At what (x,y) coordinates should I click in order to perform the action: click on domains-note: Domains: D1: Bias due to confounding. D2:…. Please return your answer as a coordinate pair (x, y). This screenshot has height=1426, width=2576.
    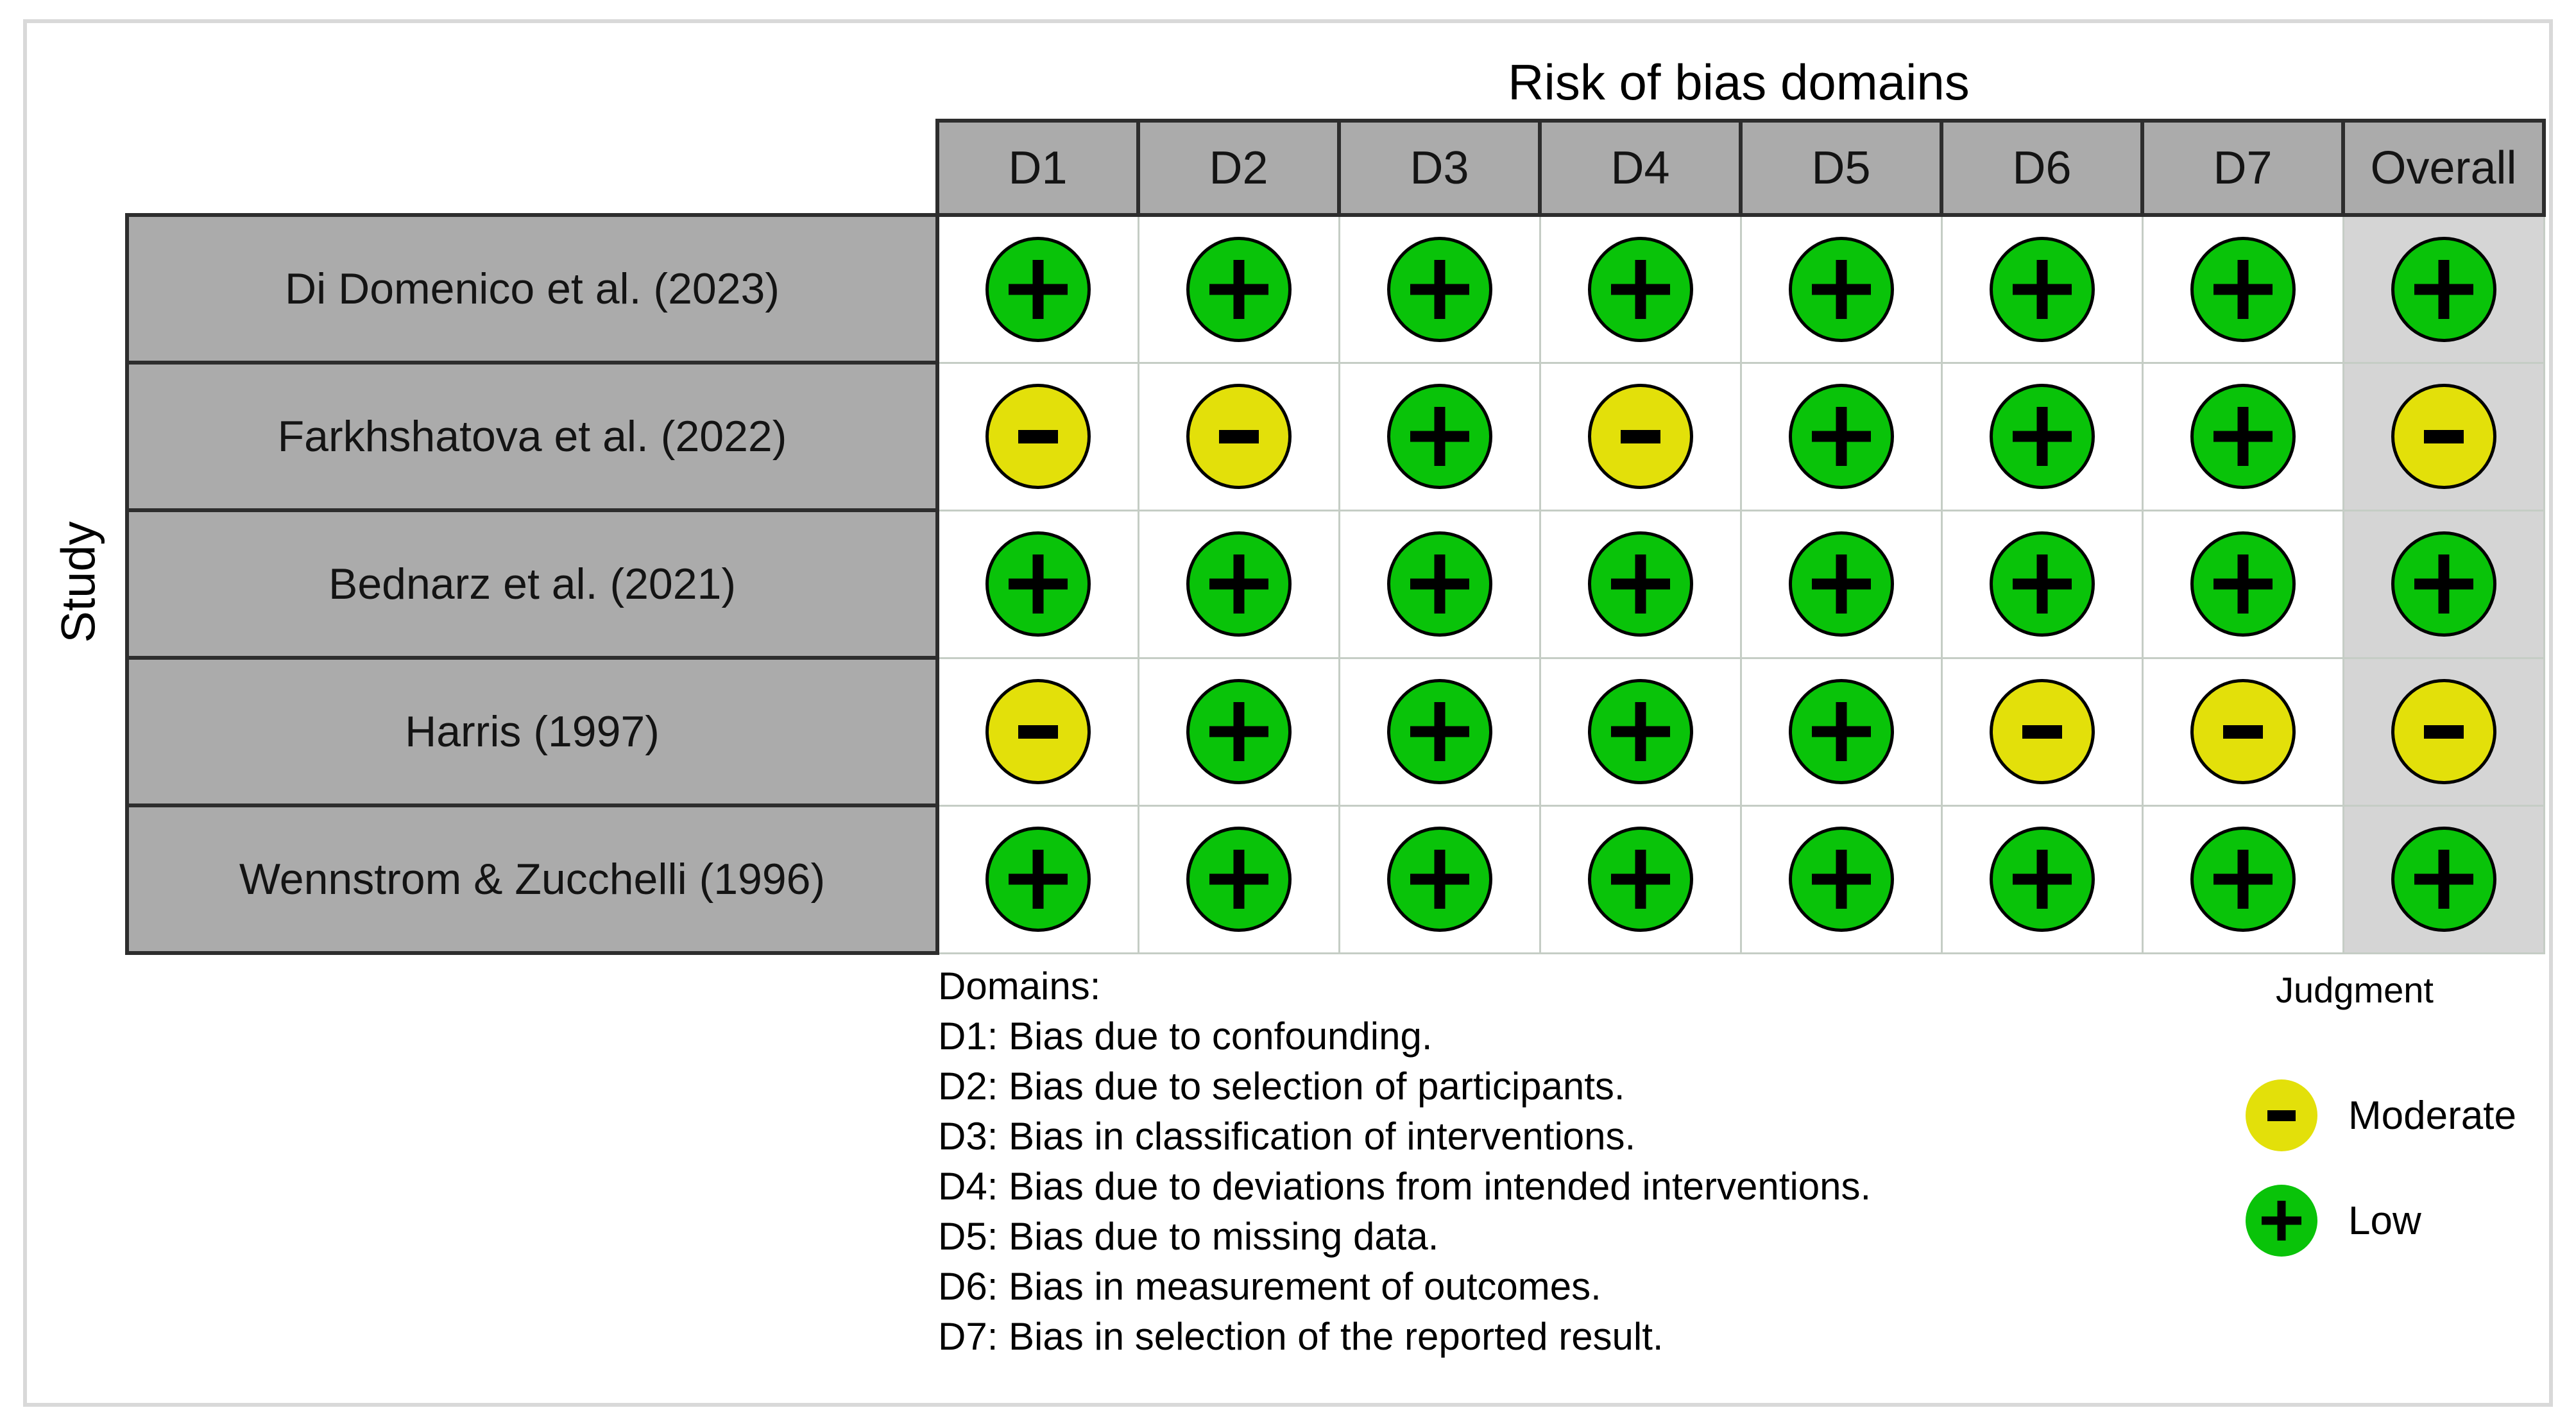
    Looking at the image, I should click on (1404, 1161).